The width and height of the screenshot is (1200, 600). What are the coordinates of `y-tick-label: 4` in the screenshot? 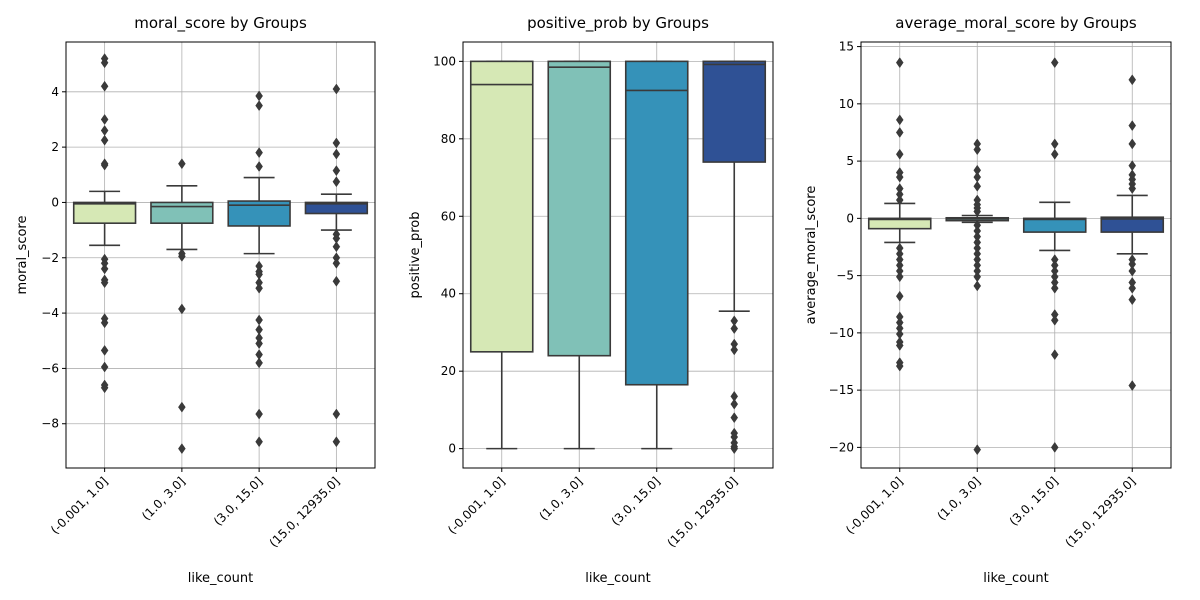 It's located at (55, 92).